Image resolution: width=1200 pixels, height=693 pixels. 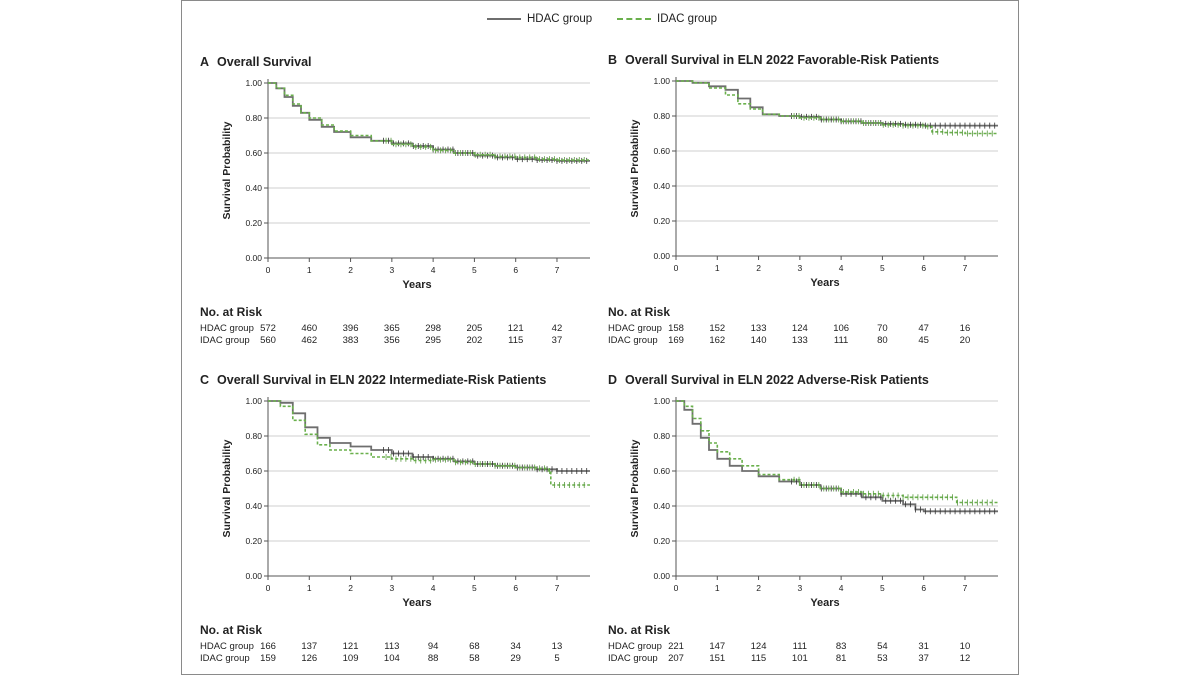 I want to click on panel-d-risk-hdac-value: 83, so click(x=841, y=646).